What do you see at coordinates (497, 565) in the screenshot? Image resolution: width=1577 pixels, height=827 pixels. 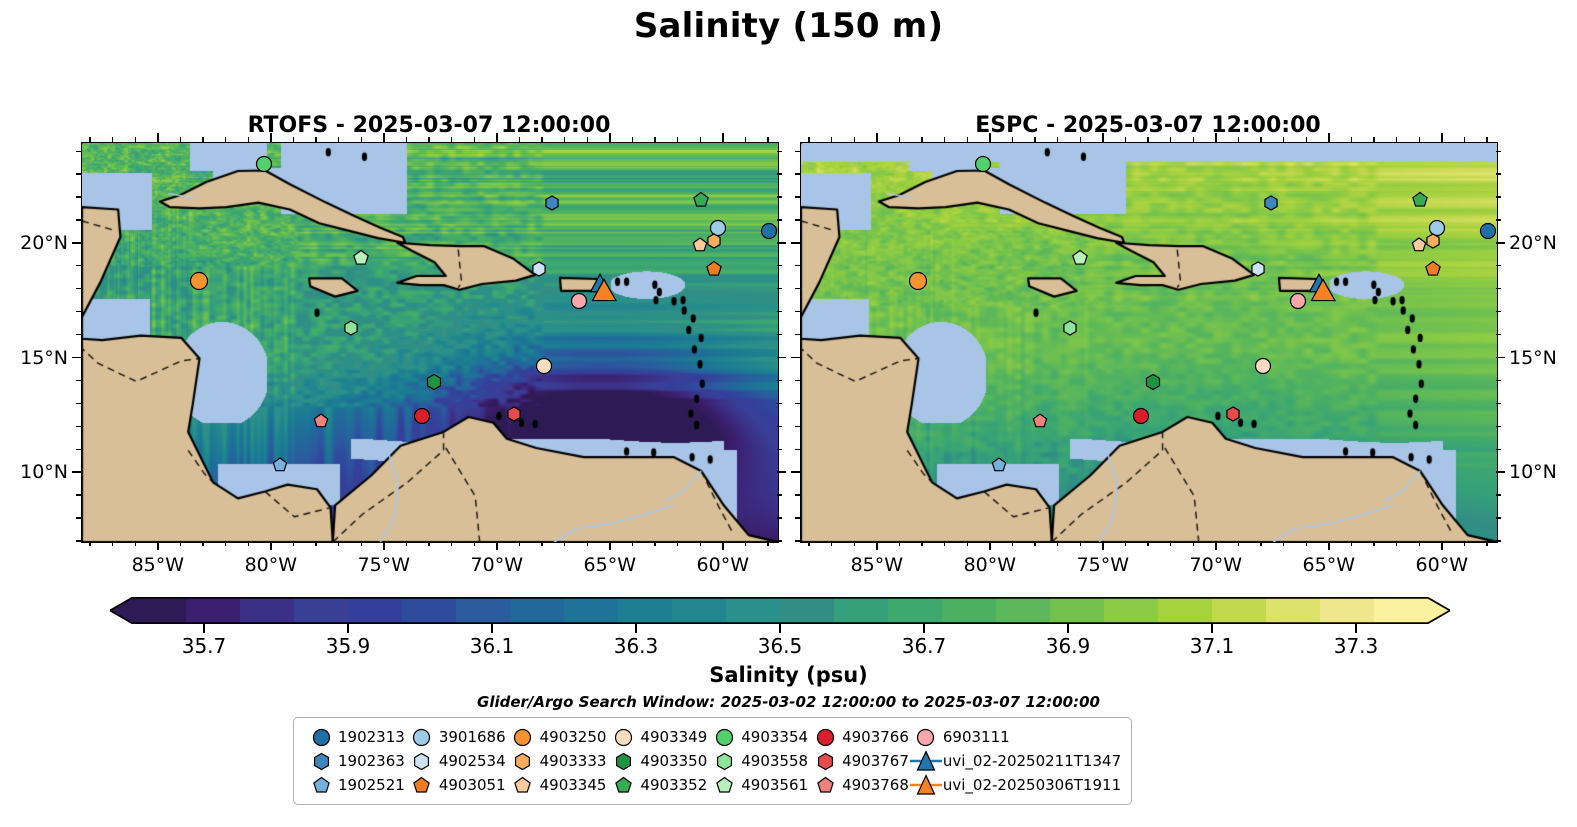 I see `x-tick-label: 70°W` at bounding box center [497, 565].